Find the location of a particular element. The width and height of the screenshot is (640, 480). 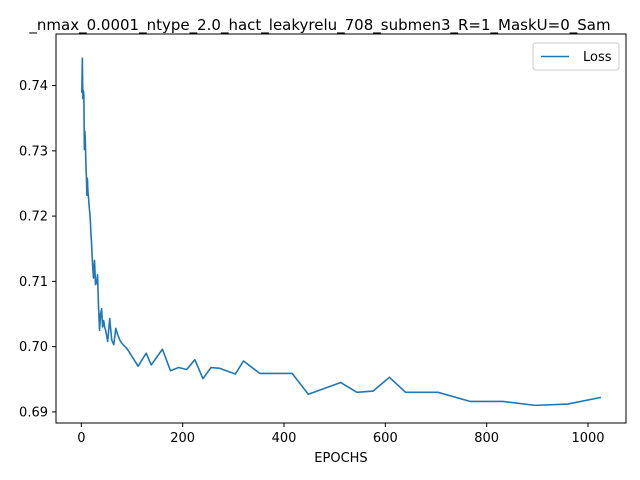

x-tick-label: 400 is located at coordinates (284, 438).